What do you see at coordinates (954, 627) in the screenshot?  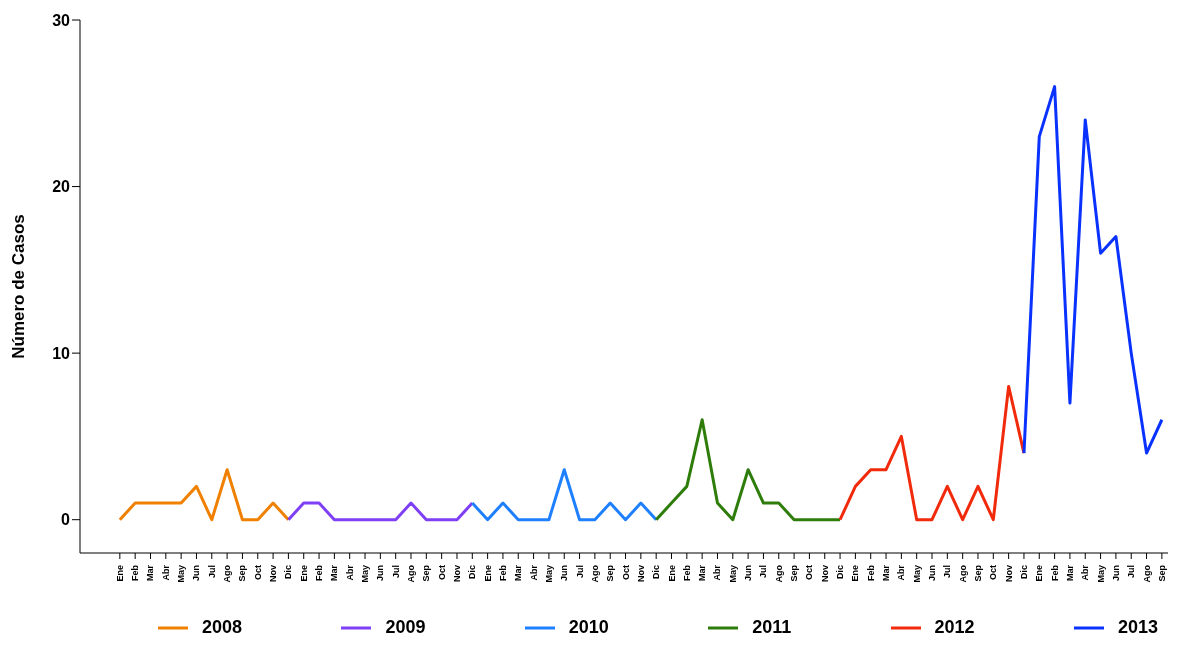 I see `legend-label: 2012` at bounding box center [954, 627].